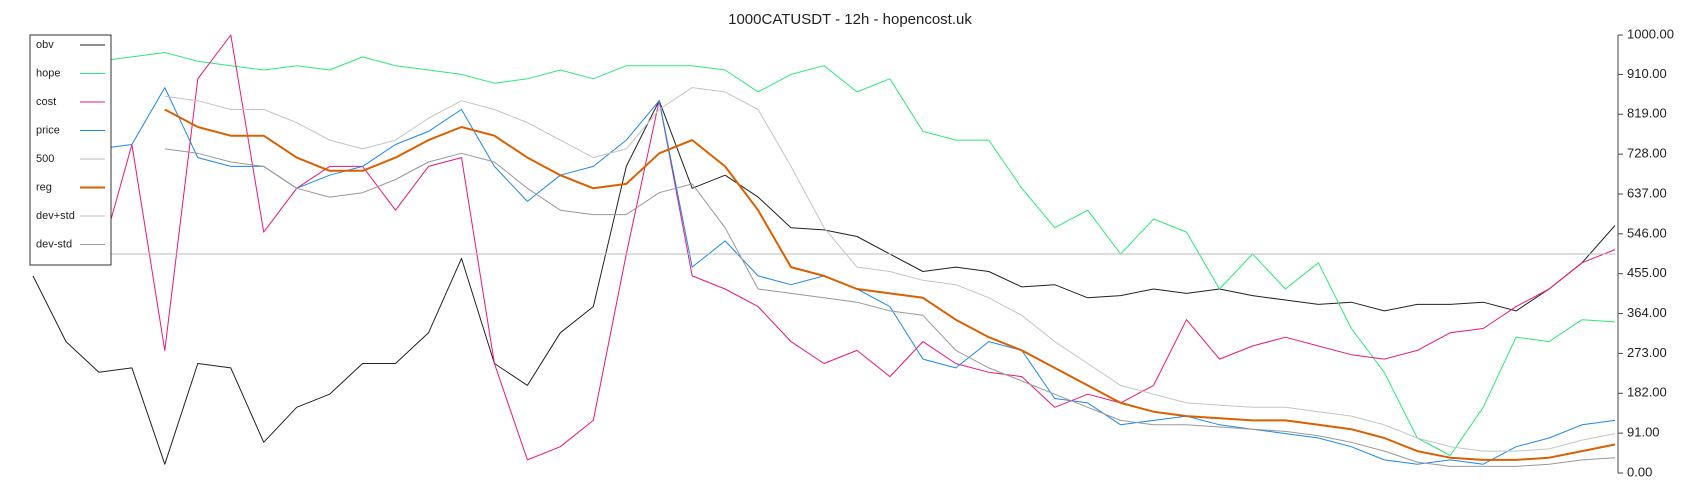 The width and height of the screenshot is (1700, 500). I want to click on legend-label: cost, so click(46, 102).